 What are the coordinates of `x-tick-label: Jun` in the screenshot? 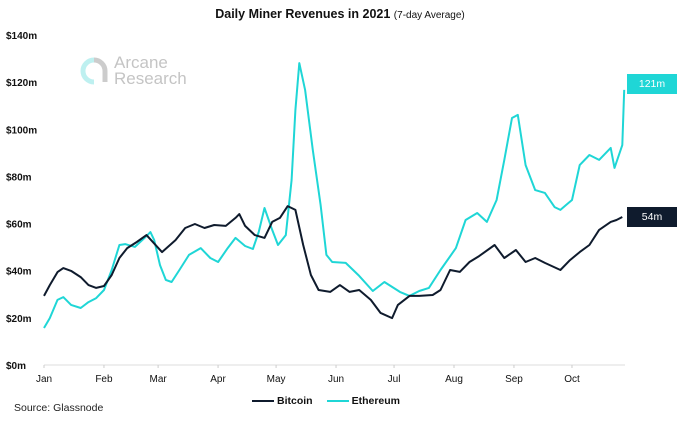 It's located at (336, 379).